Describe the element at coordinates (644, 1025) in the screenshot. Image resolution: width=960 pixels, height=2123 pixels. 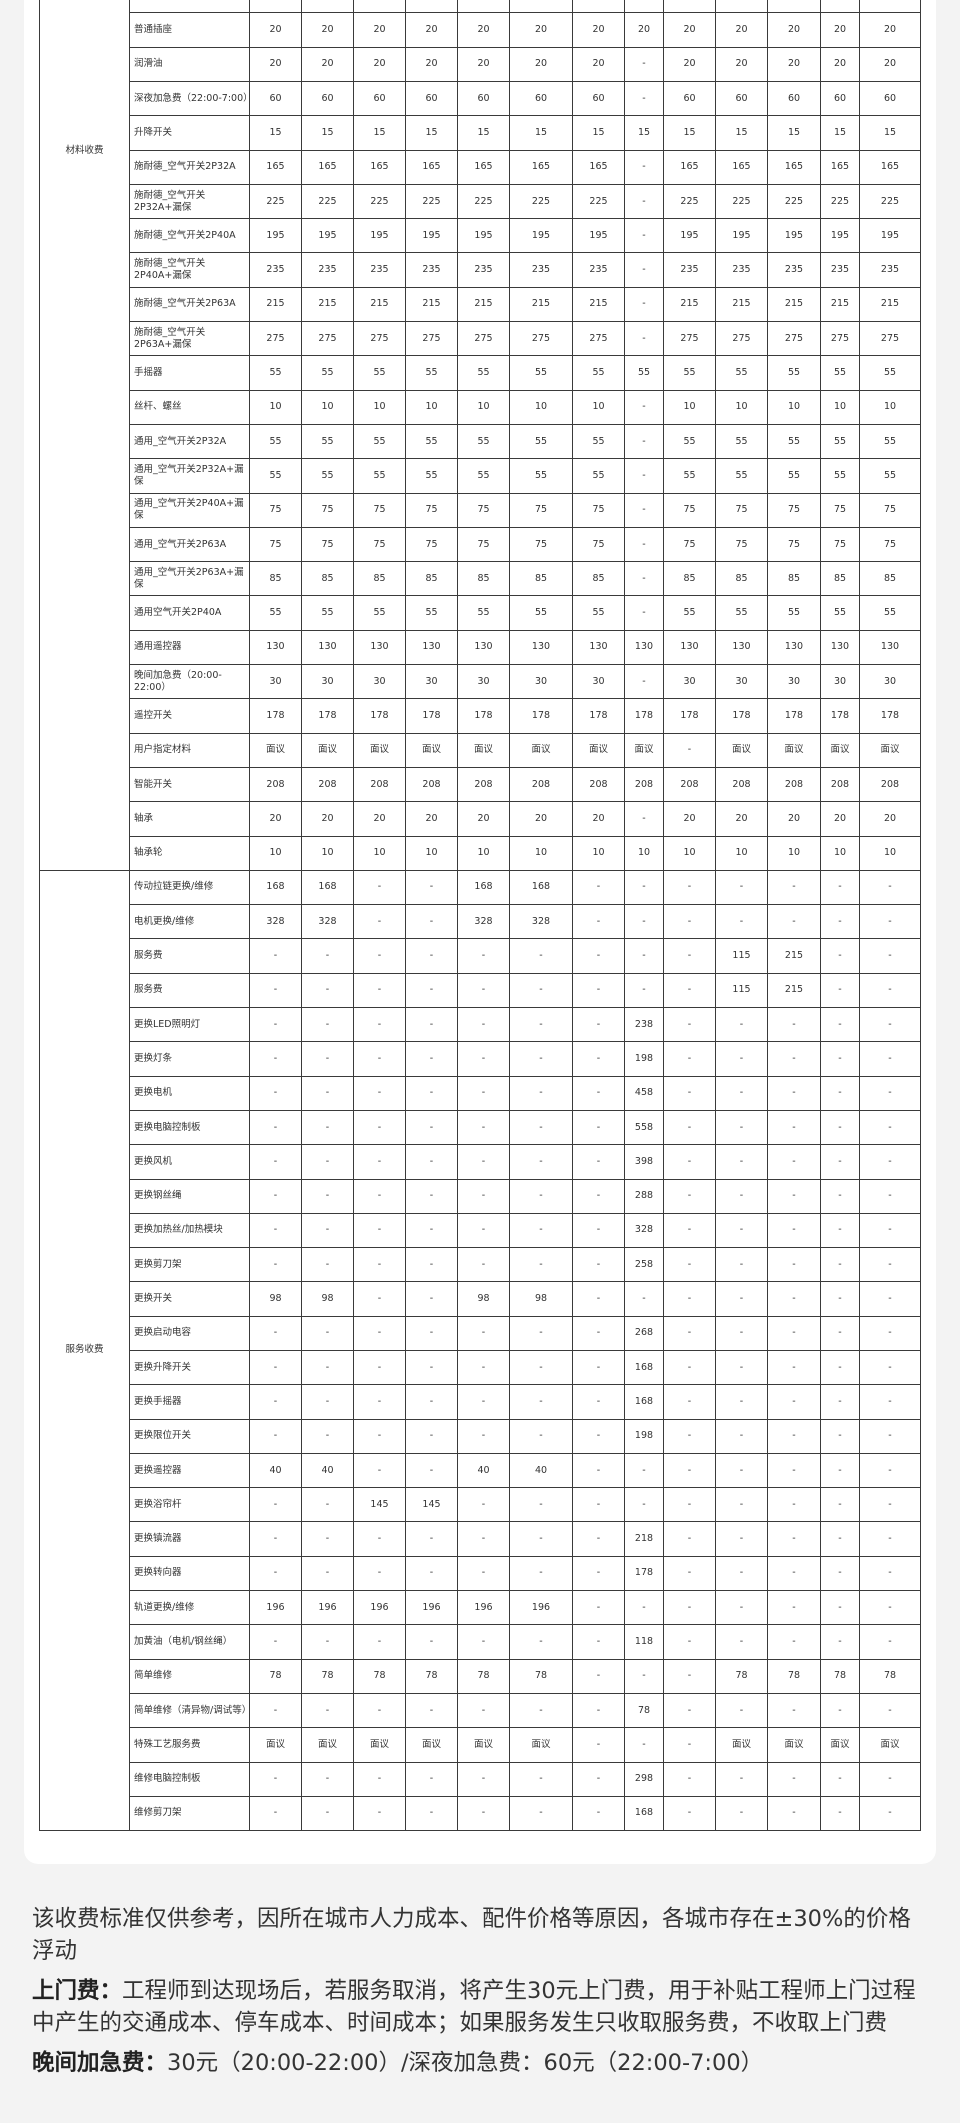
I see `price-cell: 238` at that location.